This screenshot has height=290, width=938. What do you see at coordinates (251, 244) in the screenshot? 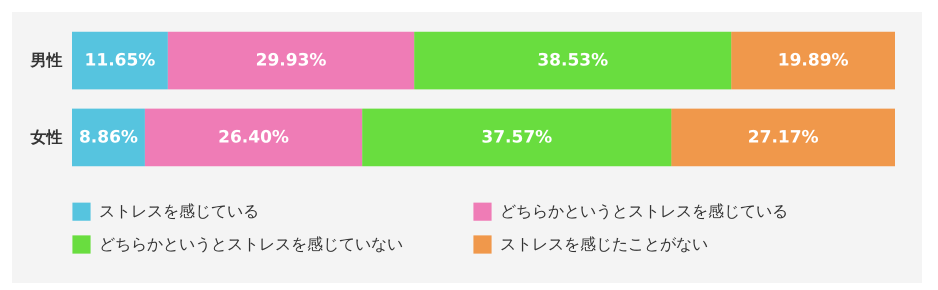
I see `legend-label: どちらかというとストレスを感じていない` at bounding box center [251, 244].